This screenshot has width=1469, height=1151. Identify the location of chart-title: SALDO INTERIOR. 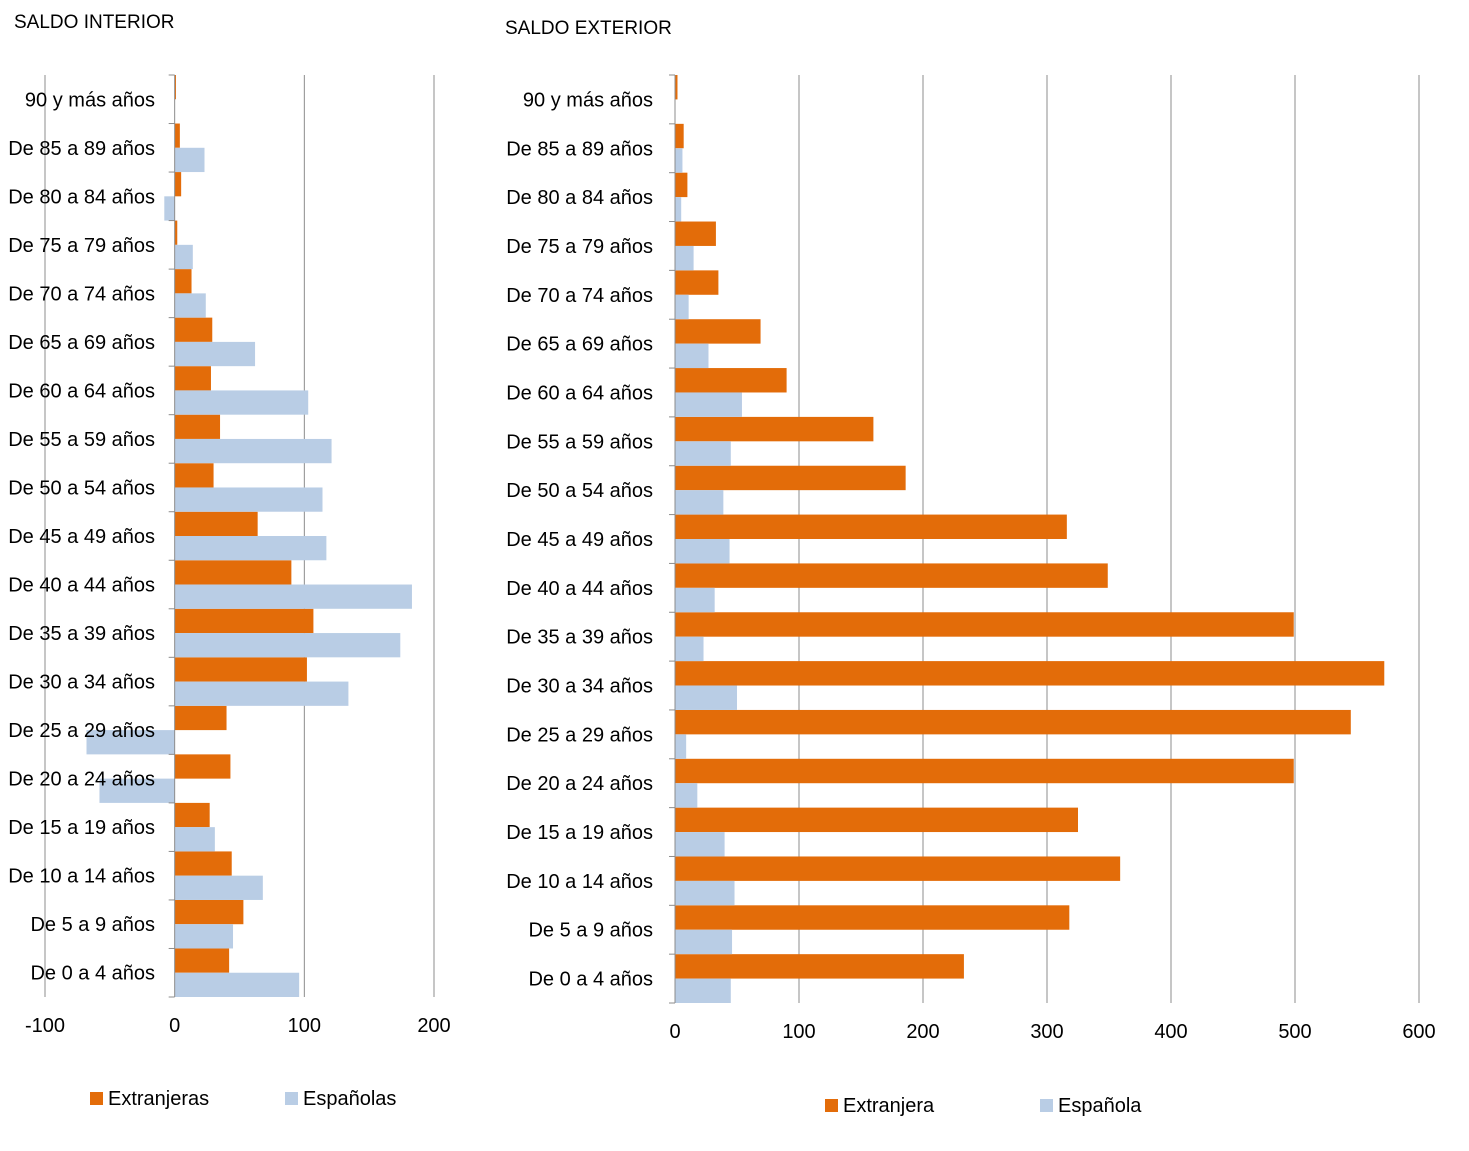
(94, 22).